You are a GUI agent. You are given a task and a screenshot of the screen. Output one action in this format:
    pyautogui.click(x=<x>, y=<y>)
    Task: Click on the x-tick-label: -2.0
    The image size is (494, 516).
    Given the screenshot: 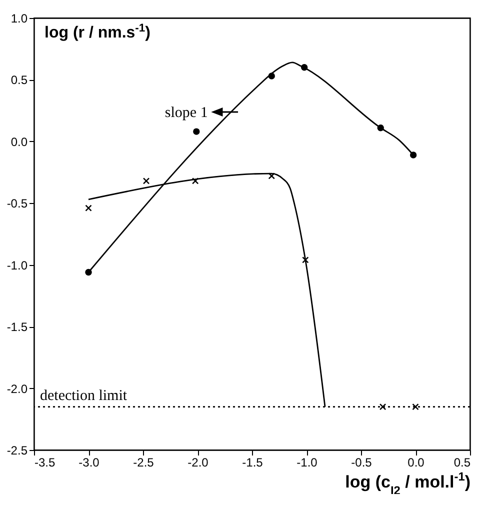 What is the action you would take?
    pyautogui.click(x=198, y=463)
    